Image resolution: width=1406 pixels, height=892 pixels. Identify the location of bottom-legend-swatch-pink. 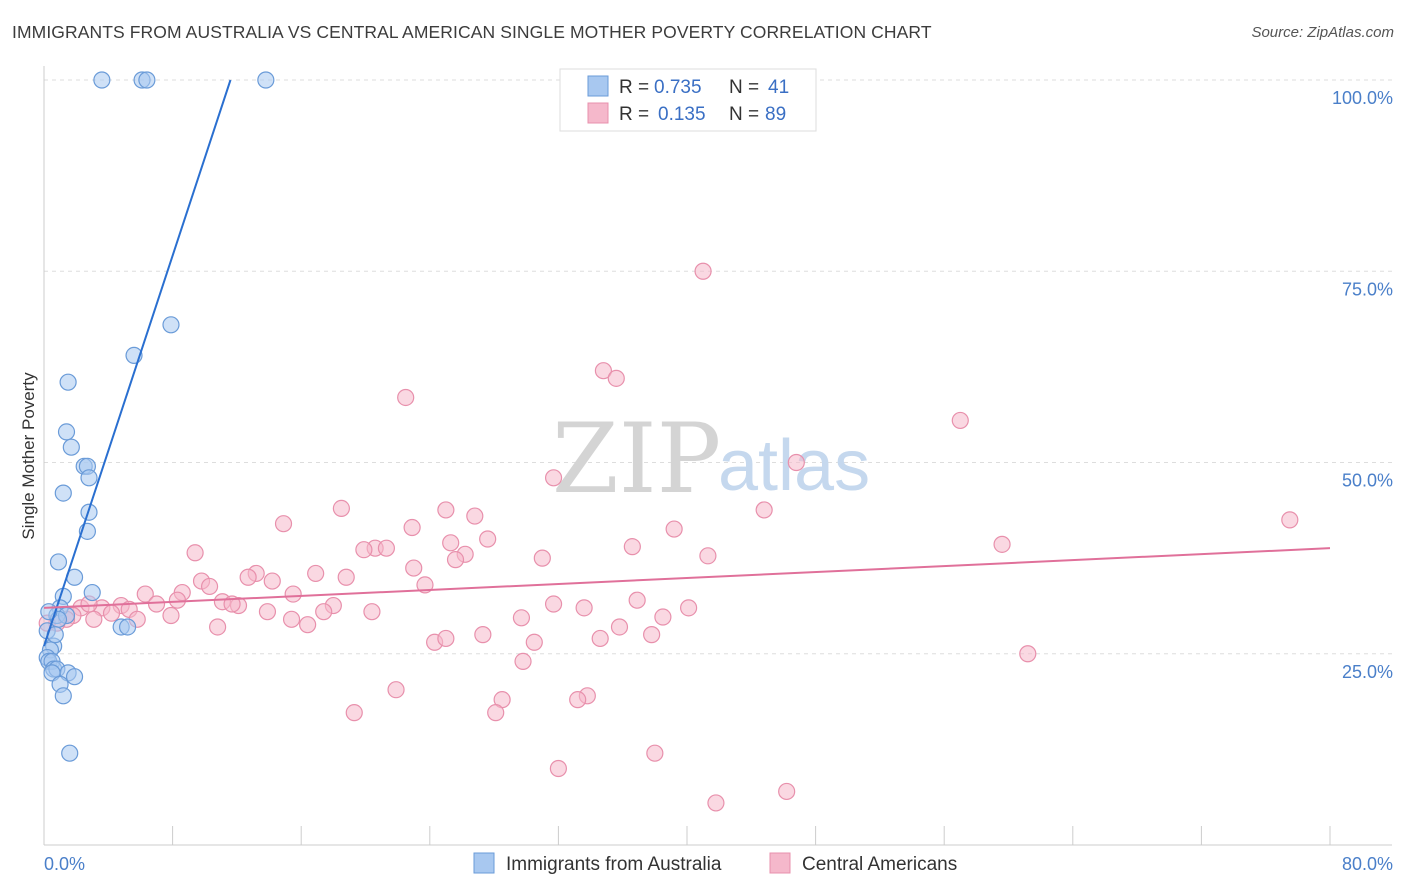
(780, 863).